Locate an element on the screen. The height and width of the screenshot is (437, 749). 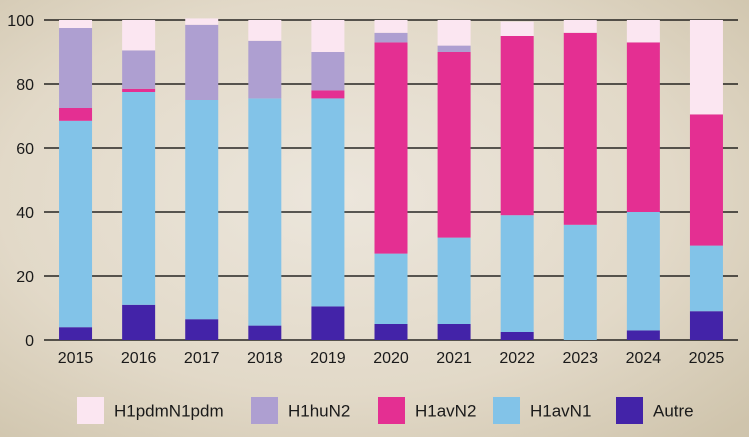
bar-segment-h1pdmn1pdm-2018 is located at coordinates (265, 30).